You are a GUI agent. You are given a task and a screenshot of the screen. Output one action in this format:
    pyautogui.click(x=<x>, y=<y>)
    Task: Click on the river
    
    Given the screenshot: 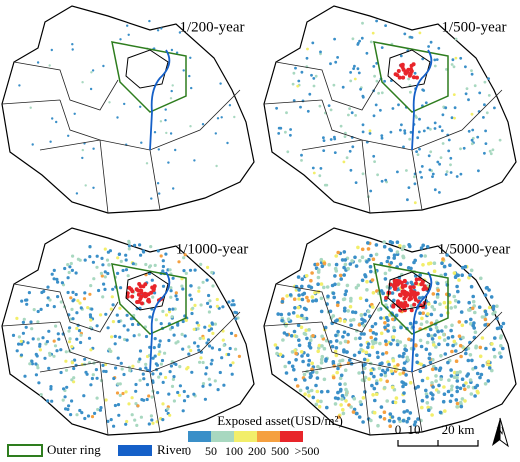 What is the action you would take?
    pyautogui.click(x=422, y=100)
    